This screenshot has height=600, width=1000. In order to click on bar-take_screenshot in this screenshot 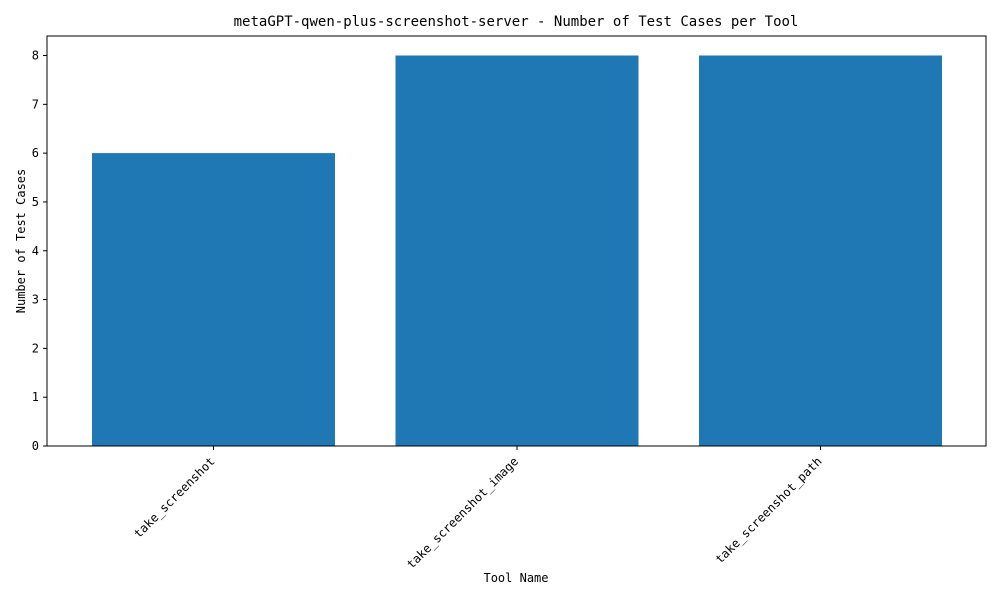, I will do `click(213, 299)`.